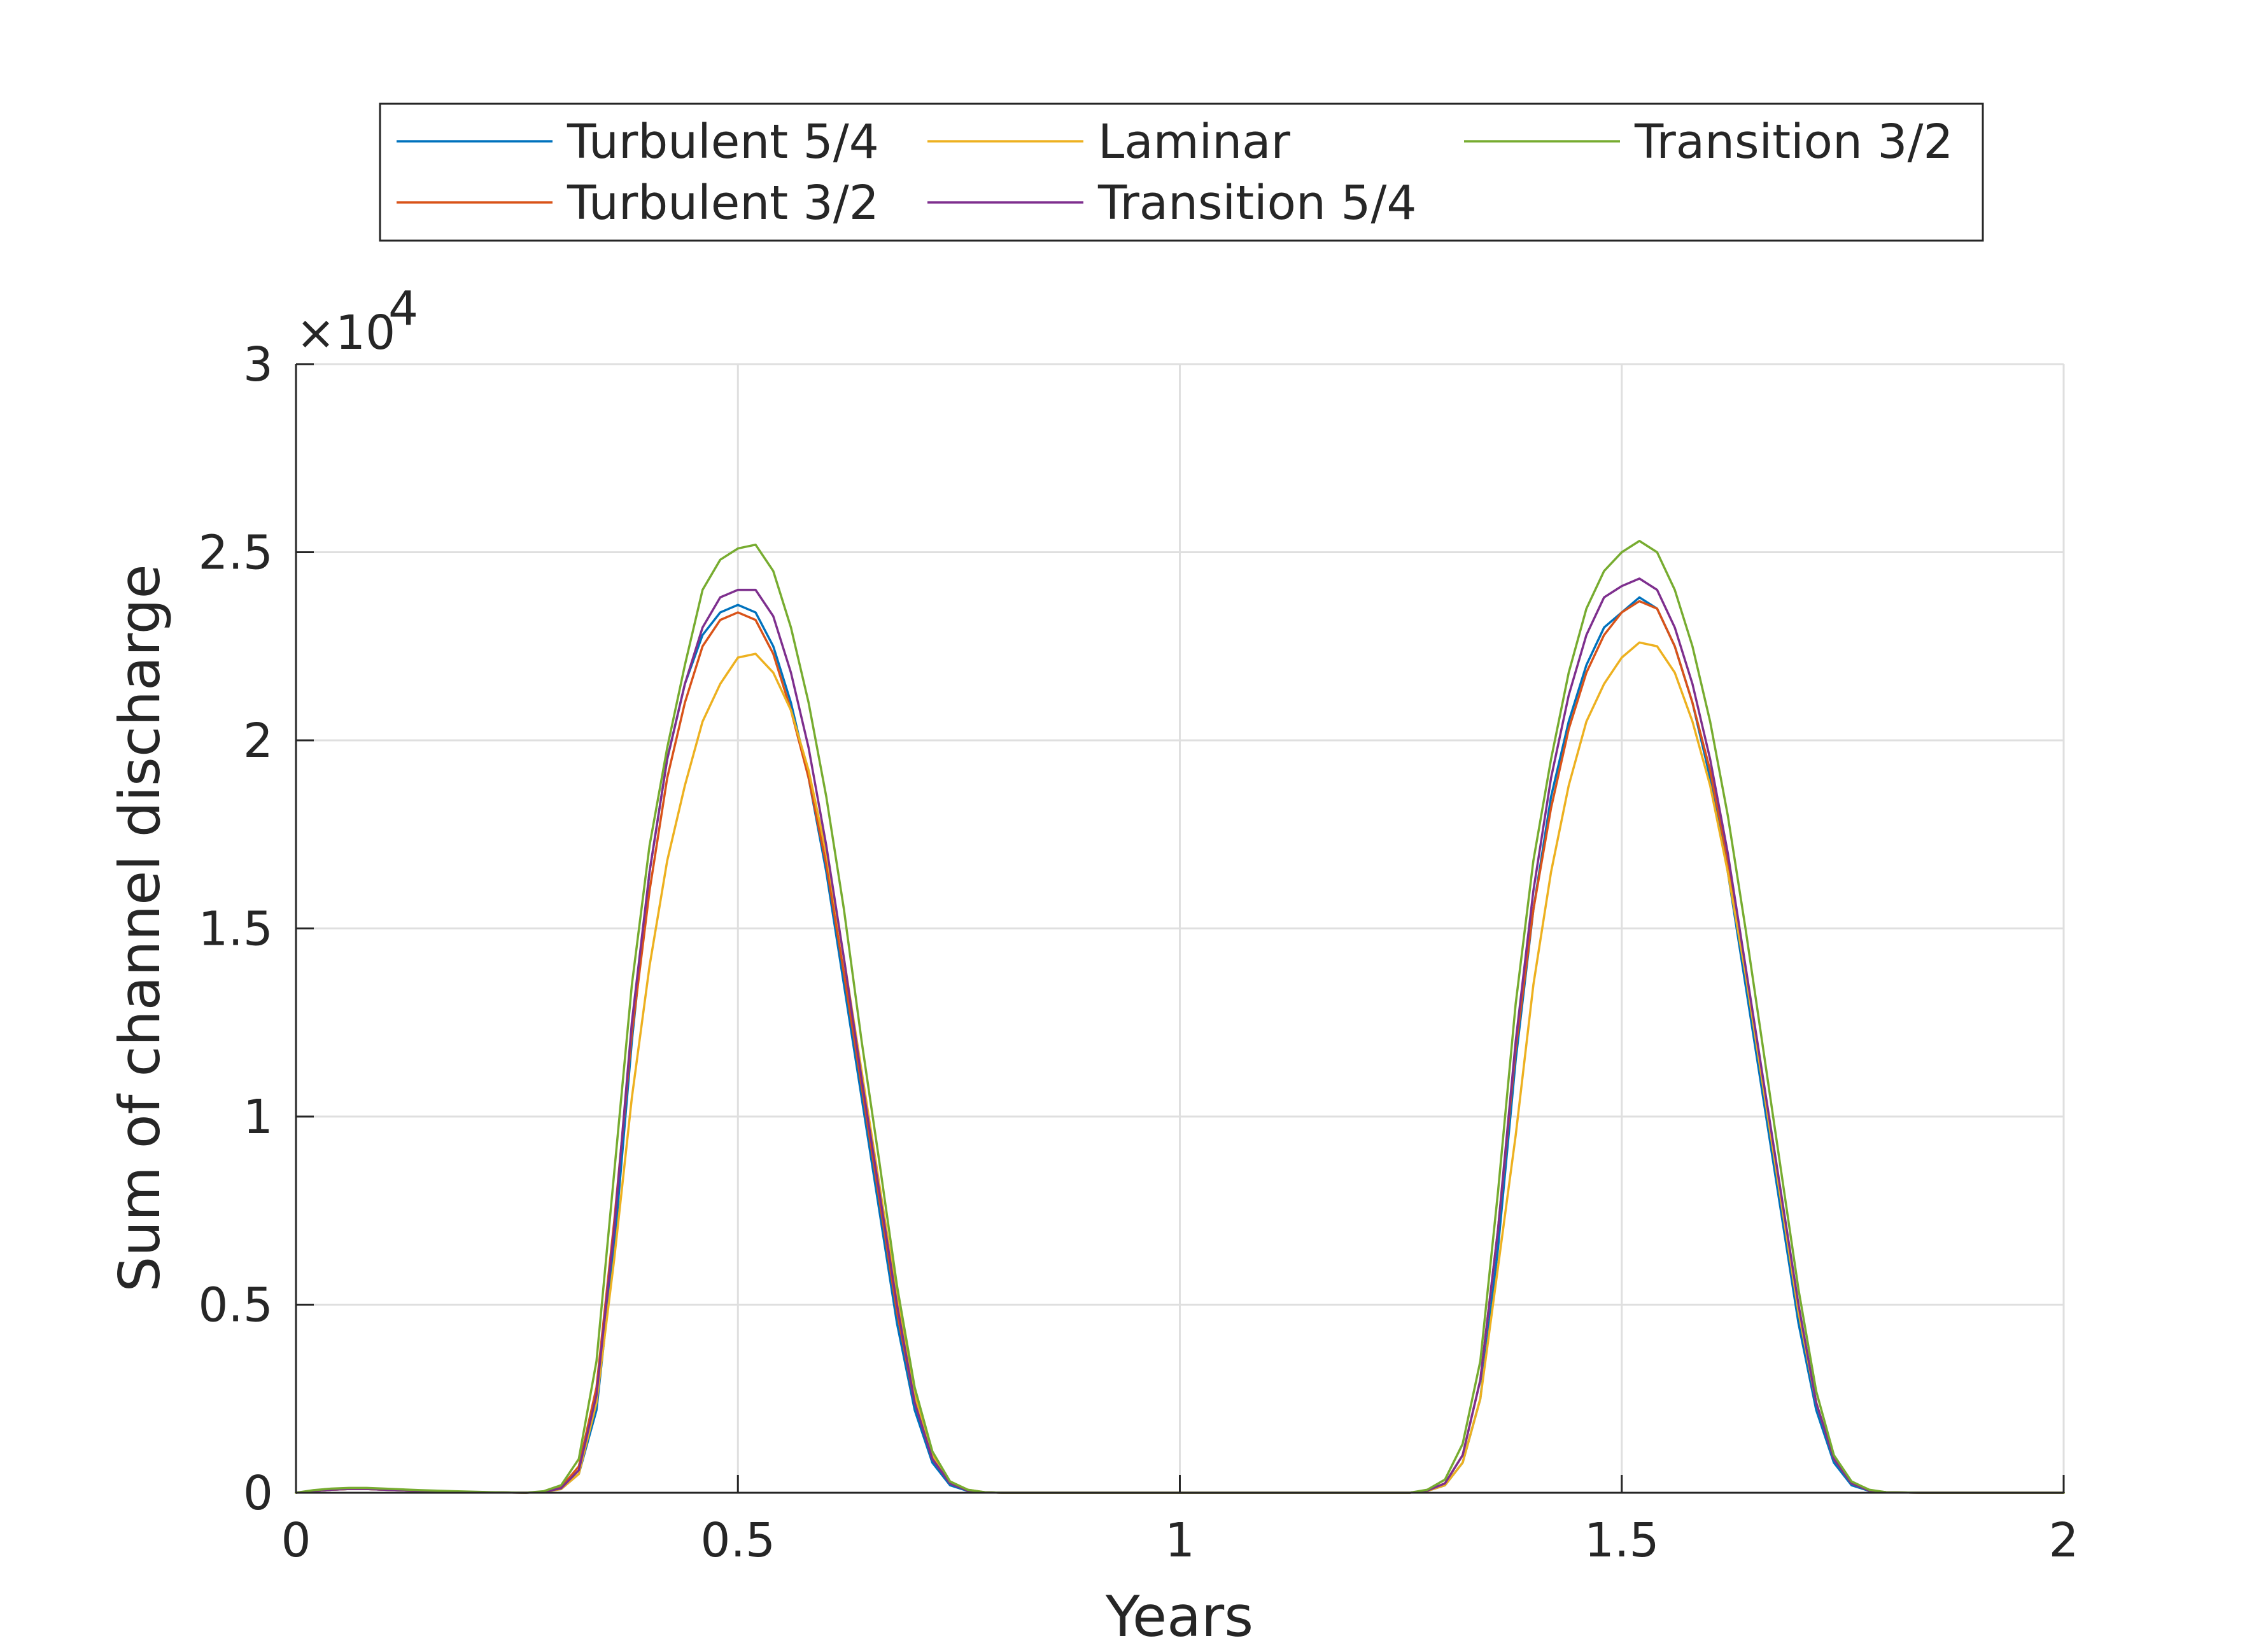 The width and height of the screenshot is (2268, 1643). I want to click on x-tick-label: 2, so click(2063, 1540).